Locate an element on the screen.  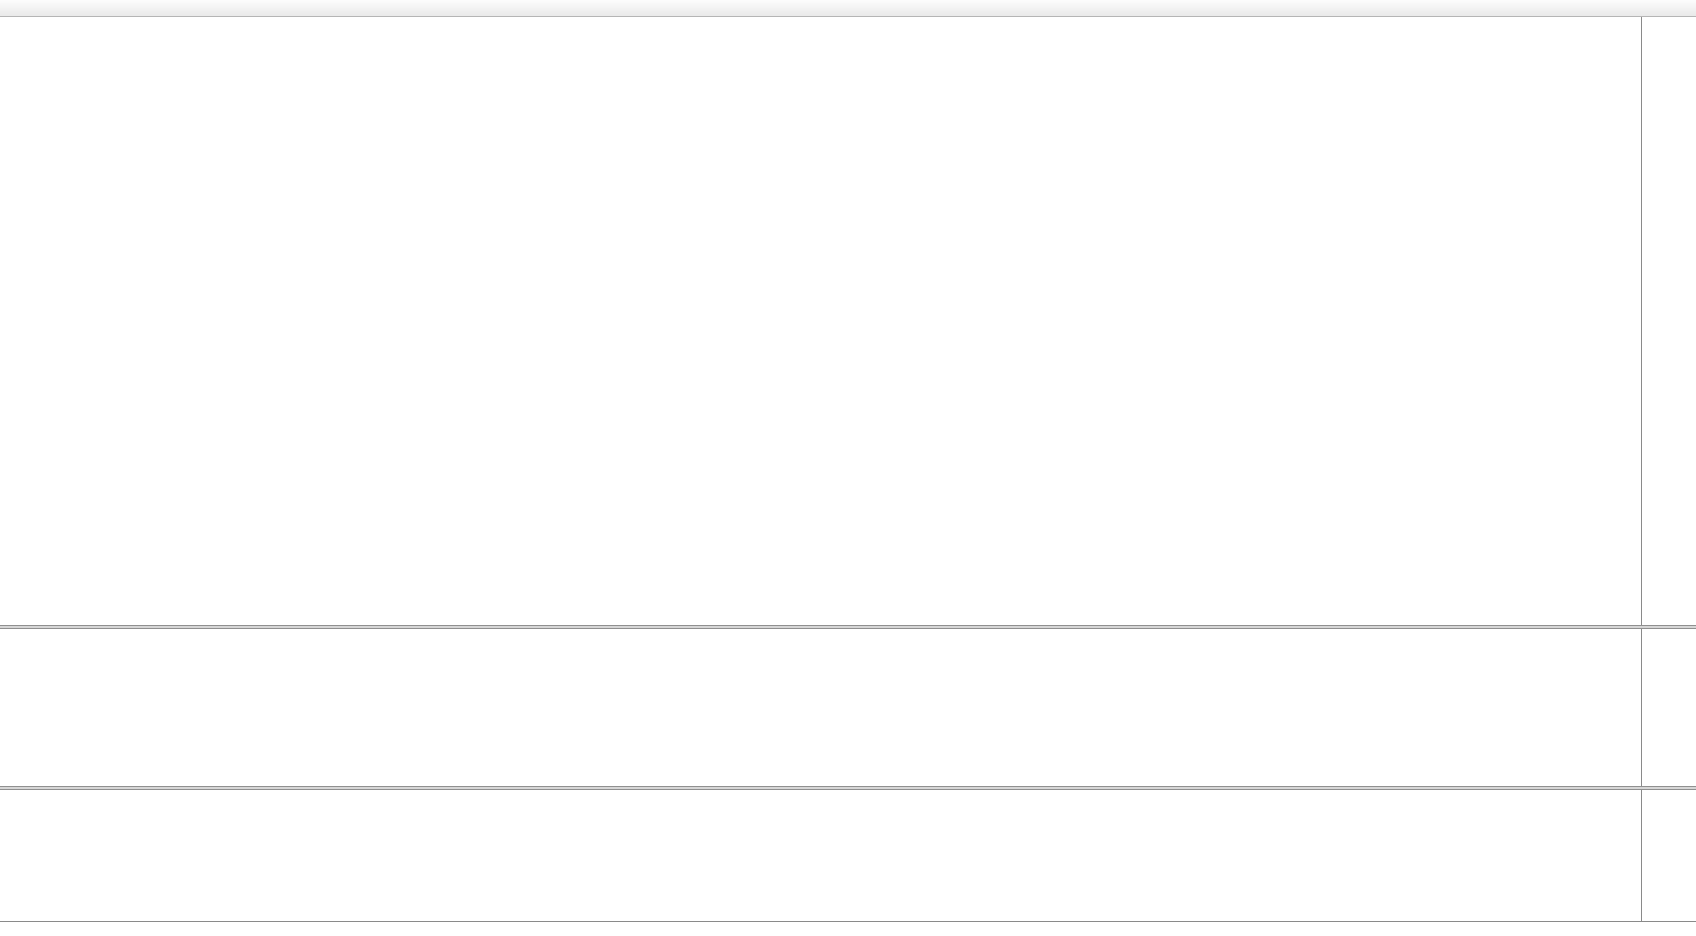
toolbar is located at coordinates (848, 8).